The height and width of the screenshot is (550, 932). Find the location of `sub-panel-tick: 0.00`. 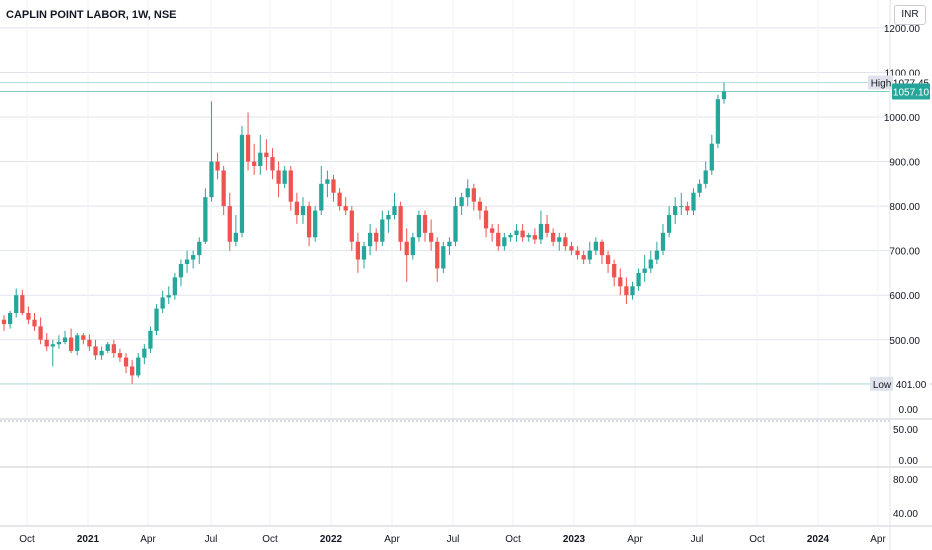

sub-panel-tick: 0.00 is located at coordinates (909, 461).